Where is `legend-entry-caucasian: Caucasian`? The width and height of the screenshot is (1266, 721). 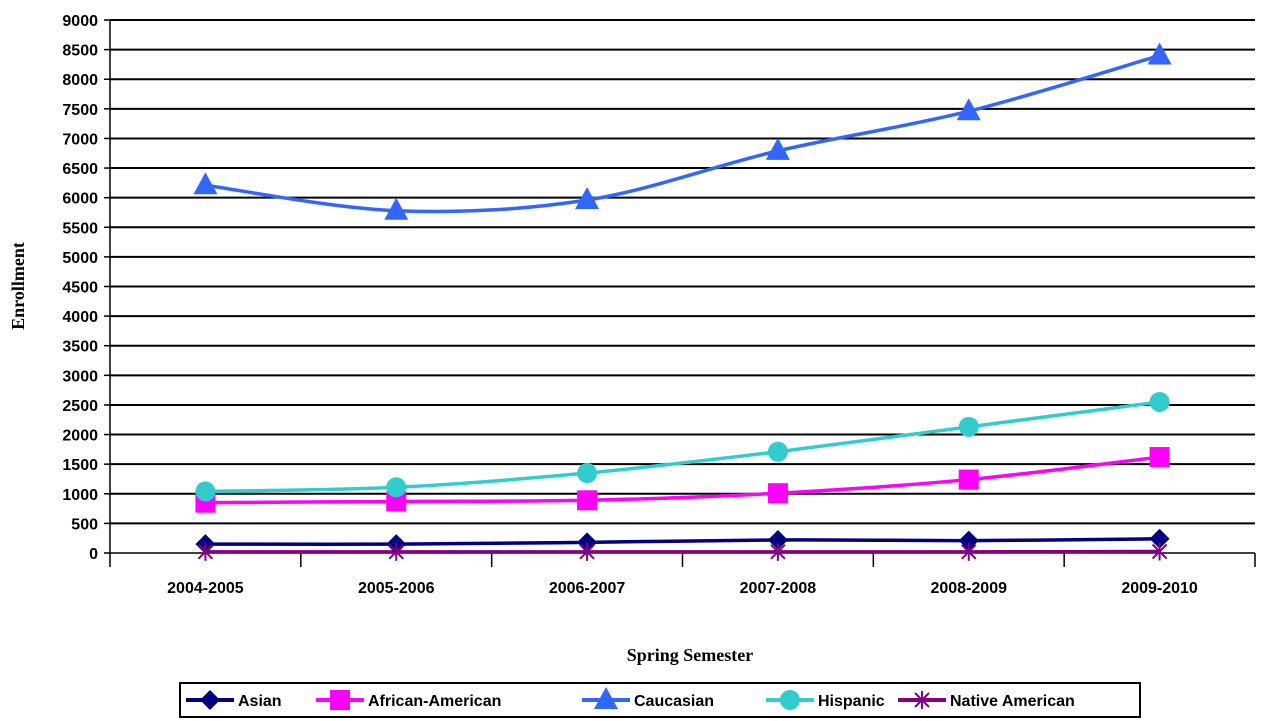
legend-entry-caucasian: Caucasian is located at coordinates (648, 698).